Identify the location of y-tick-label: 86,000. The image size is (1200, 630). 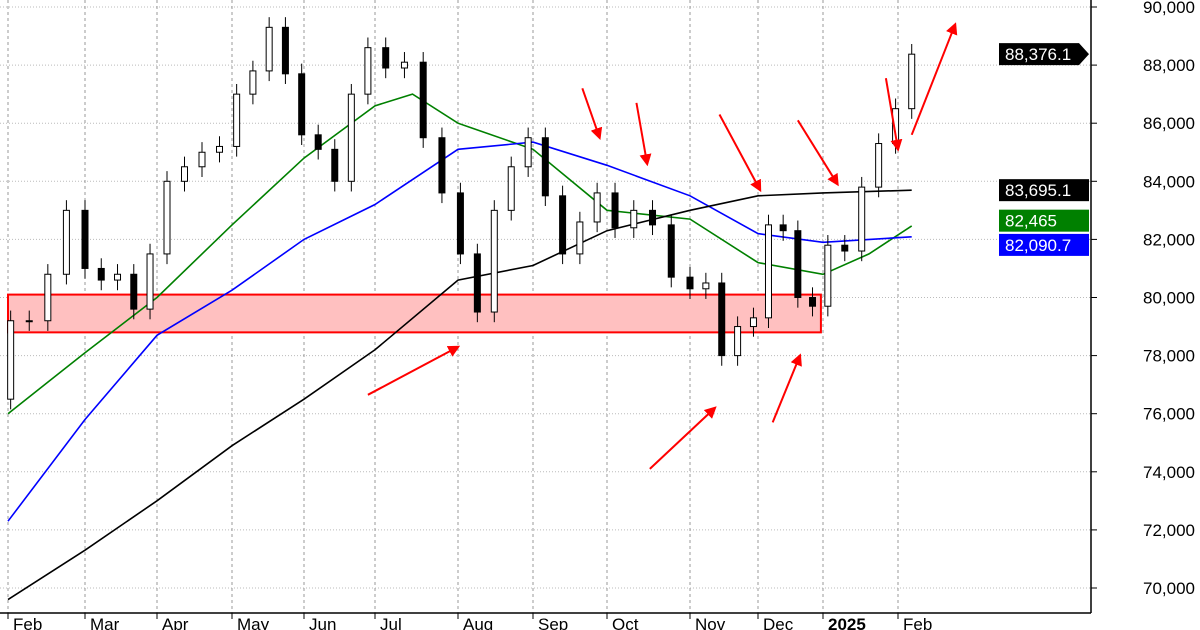
(1169, 123).